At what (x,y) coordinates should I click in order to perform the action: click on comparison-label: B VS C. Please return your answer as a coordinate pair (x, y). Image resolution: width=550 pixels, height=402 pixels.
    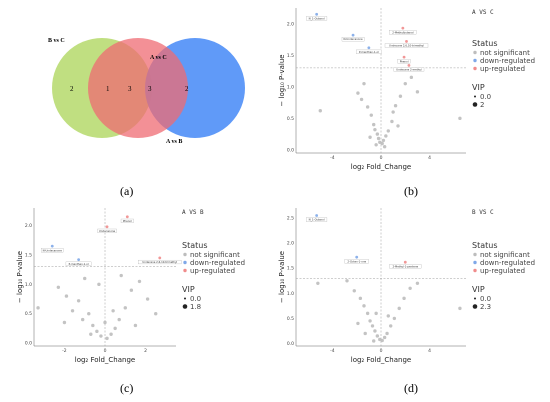
    Looking at the image, I should click on (483, 212).